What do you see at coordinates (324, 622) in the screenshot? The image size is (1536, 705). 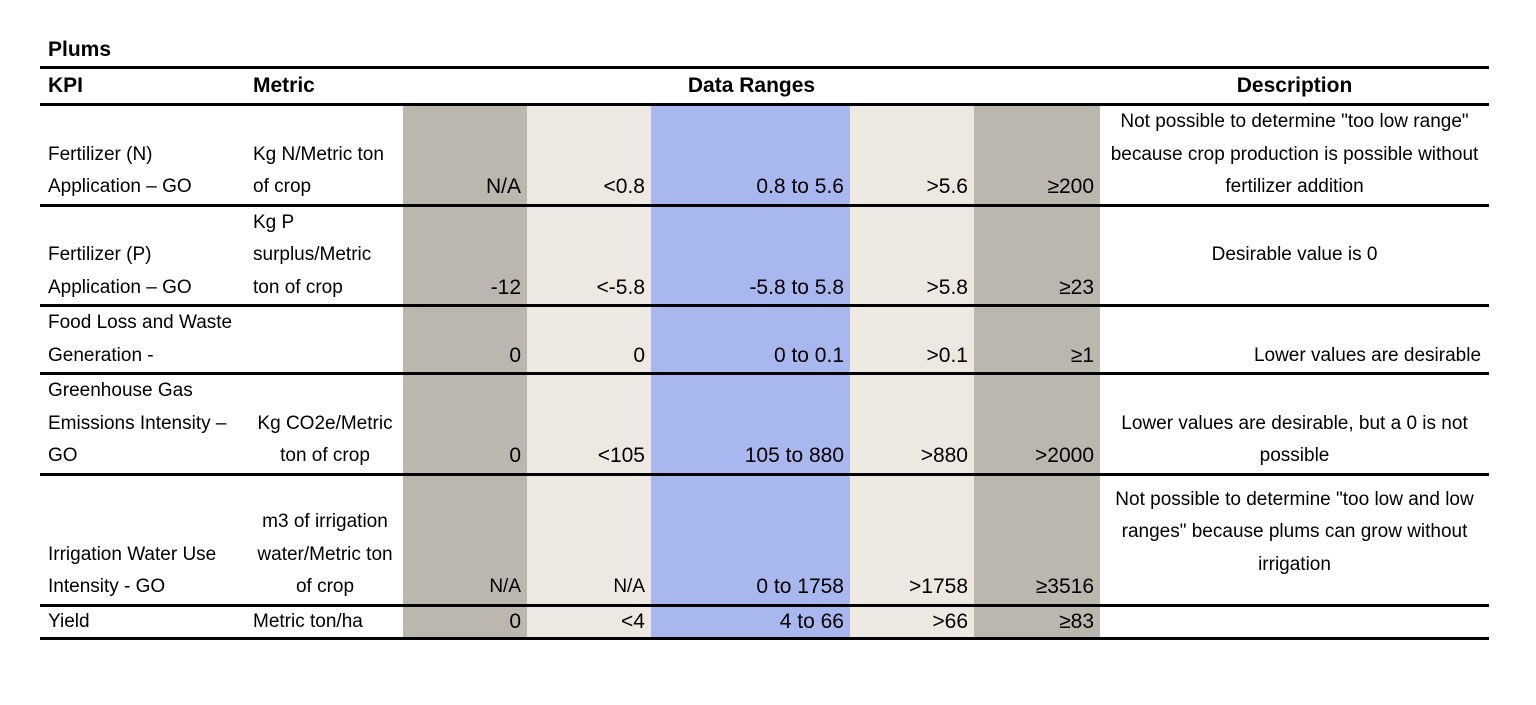 I see `metric-cell: Metric ton/ha` at bounding box center [324, 622].